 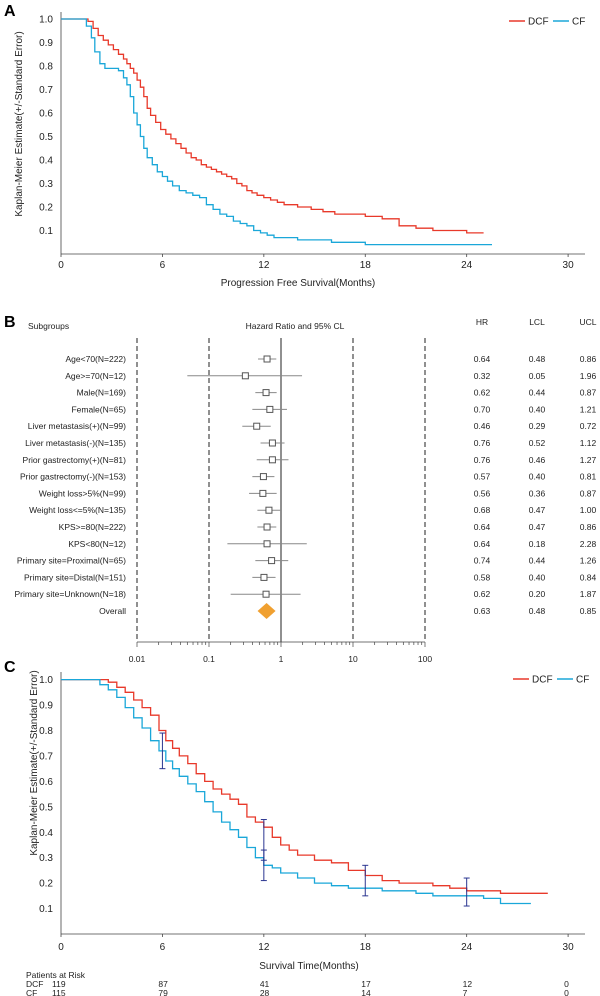 What do you see at coordinates (98, 409) in the screenshot?
I see `forest-row-label: Female(N=65)` at bounding box center [98, 409].